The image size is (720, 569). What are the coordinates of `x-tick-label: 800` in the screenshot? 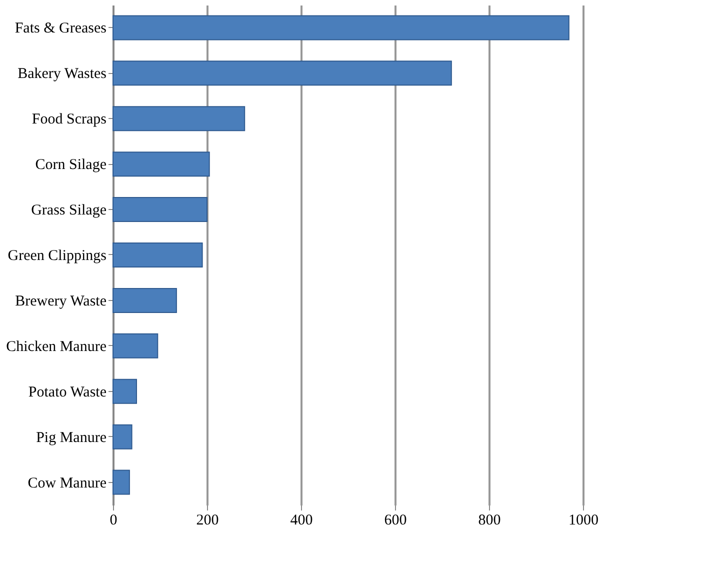 It's located at (489, 520).